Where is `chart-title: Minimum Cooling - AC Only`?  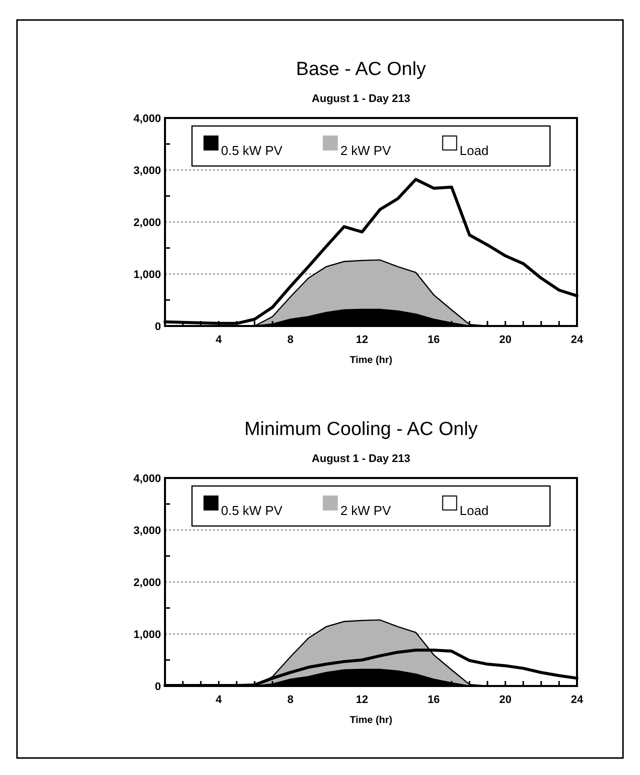
chart-title: Minimum Cooling - AC Only is located at coordinates (361, 429).